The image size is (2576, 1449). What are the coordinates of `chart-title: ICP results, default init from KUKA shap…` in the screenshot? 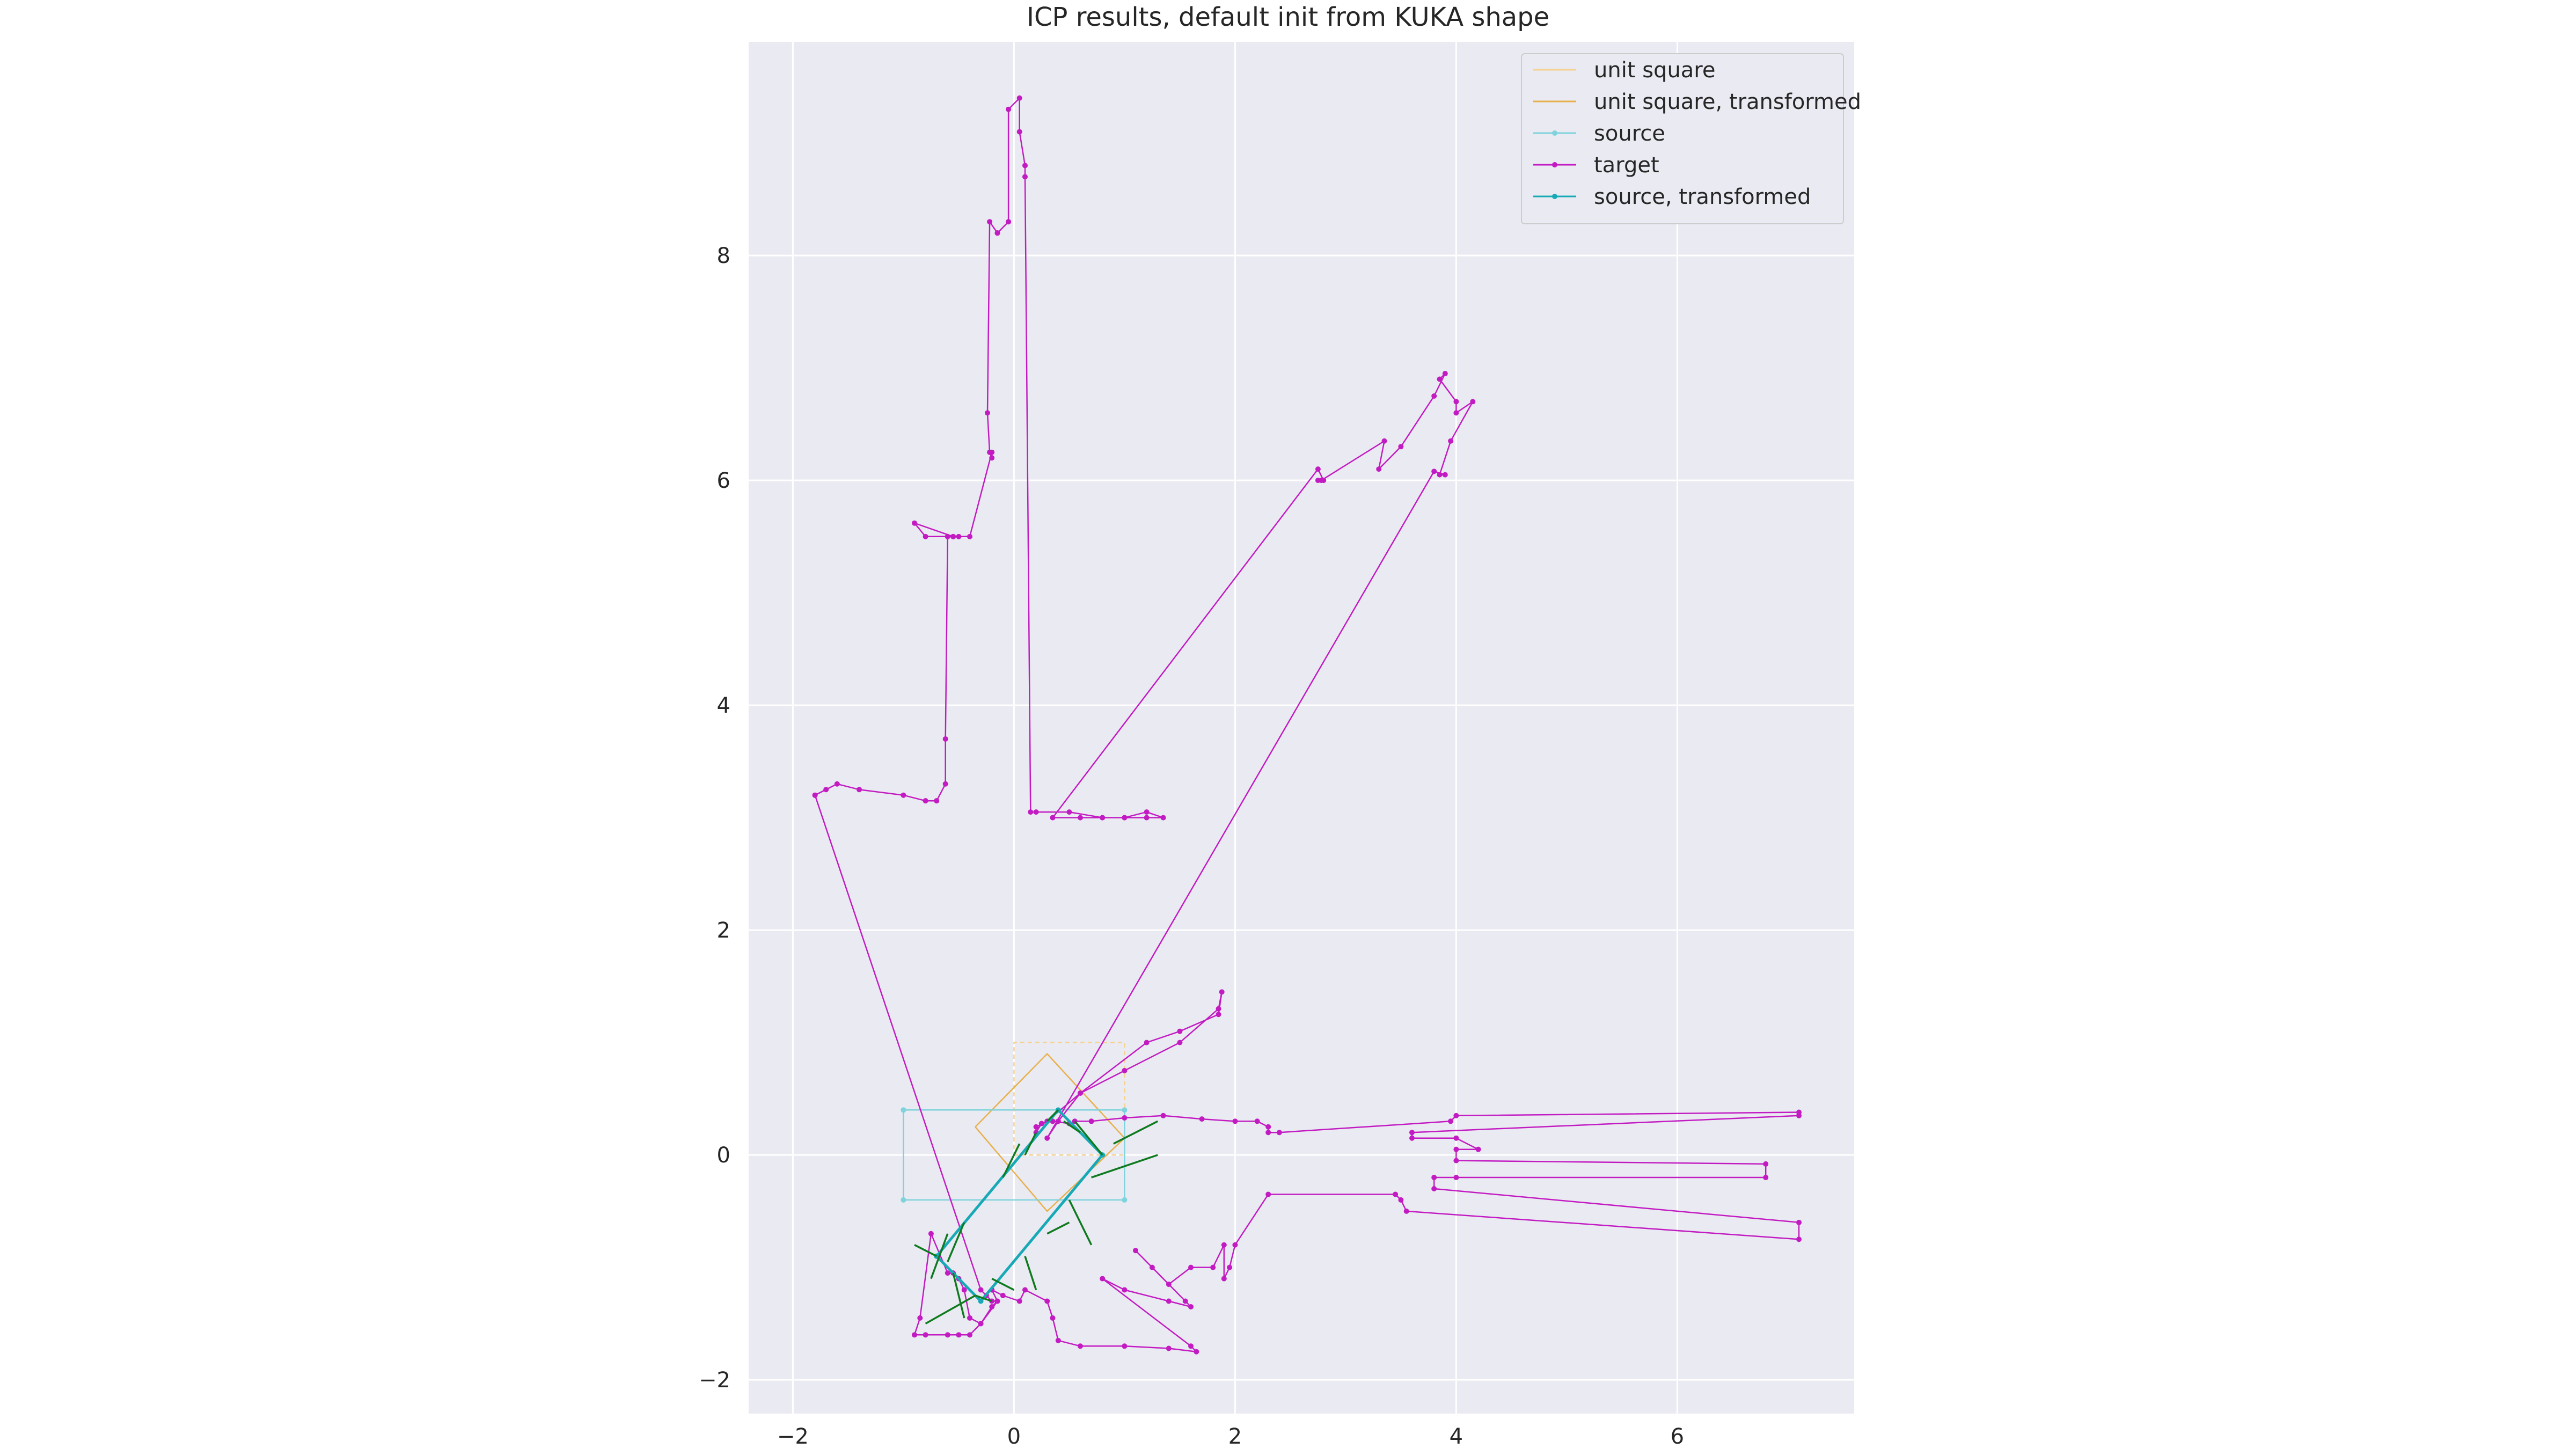 It's located at (1288, 17).